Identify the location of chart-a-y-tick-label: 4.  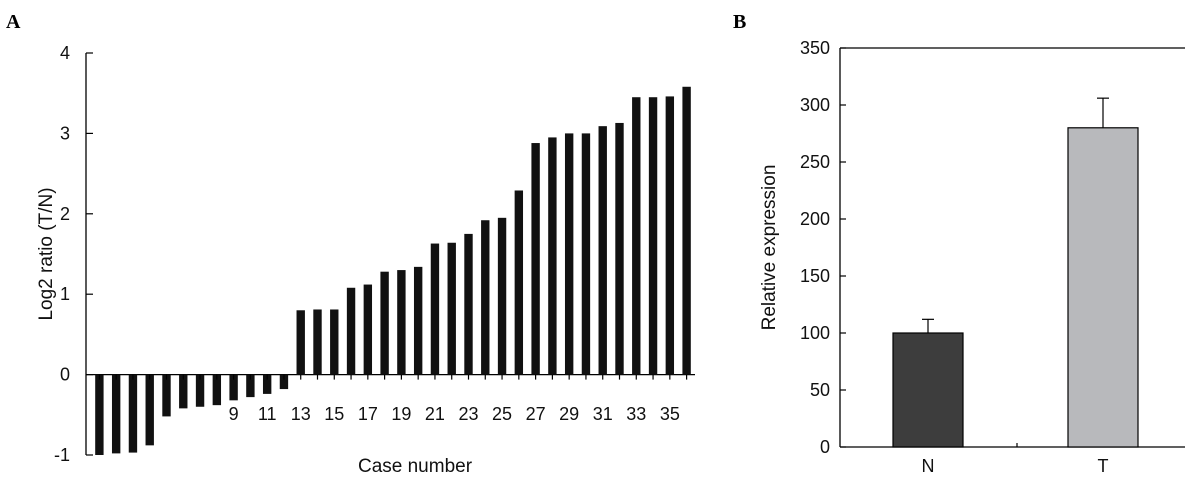
(65, 53).